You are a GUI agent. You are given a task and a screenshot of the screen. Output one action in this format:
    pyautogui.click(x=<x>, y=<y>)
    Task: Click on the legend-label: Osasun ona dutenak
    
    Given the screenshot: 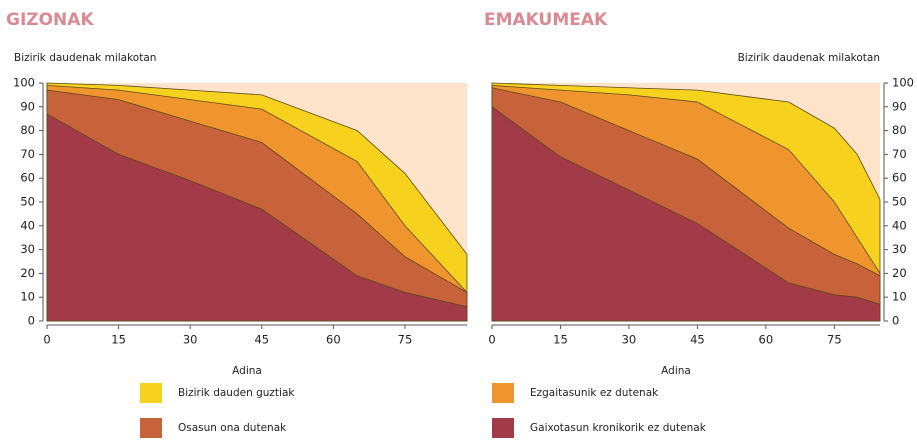 What is the action you would take?
    pyautogui.click(x=232, y=428)
    